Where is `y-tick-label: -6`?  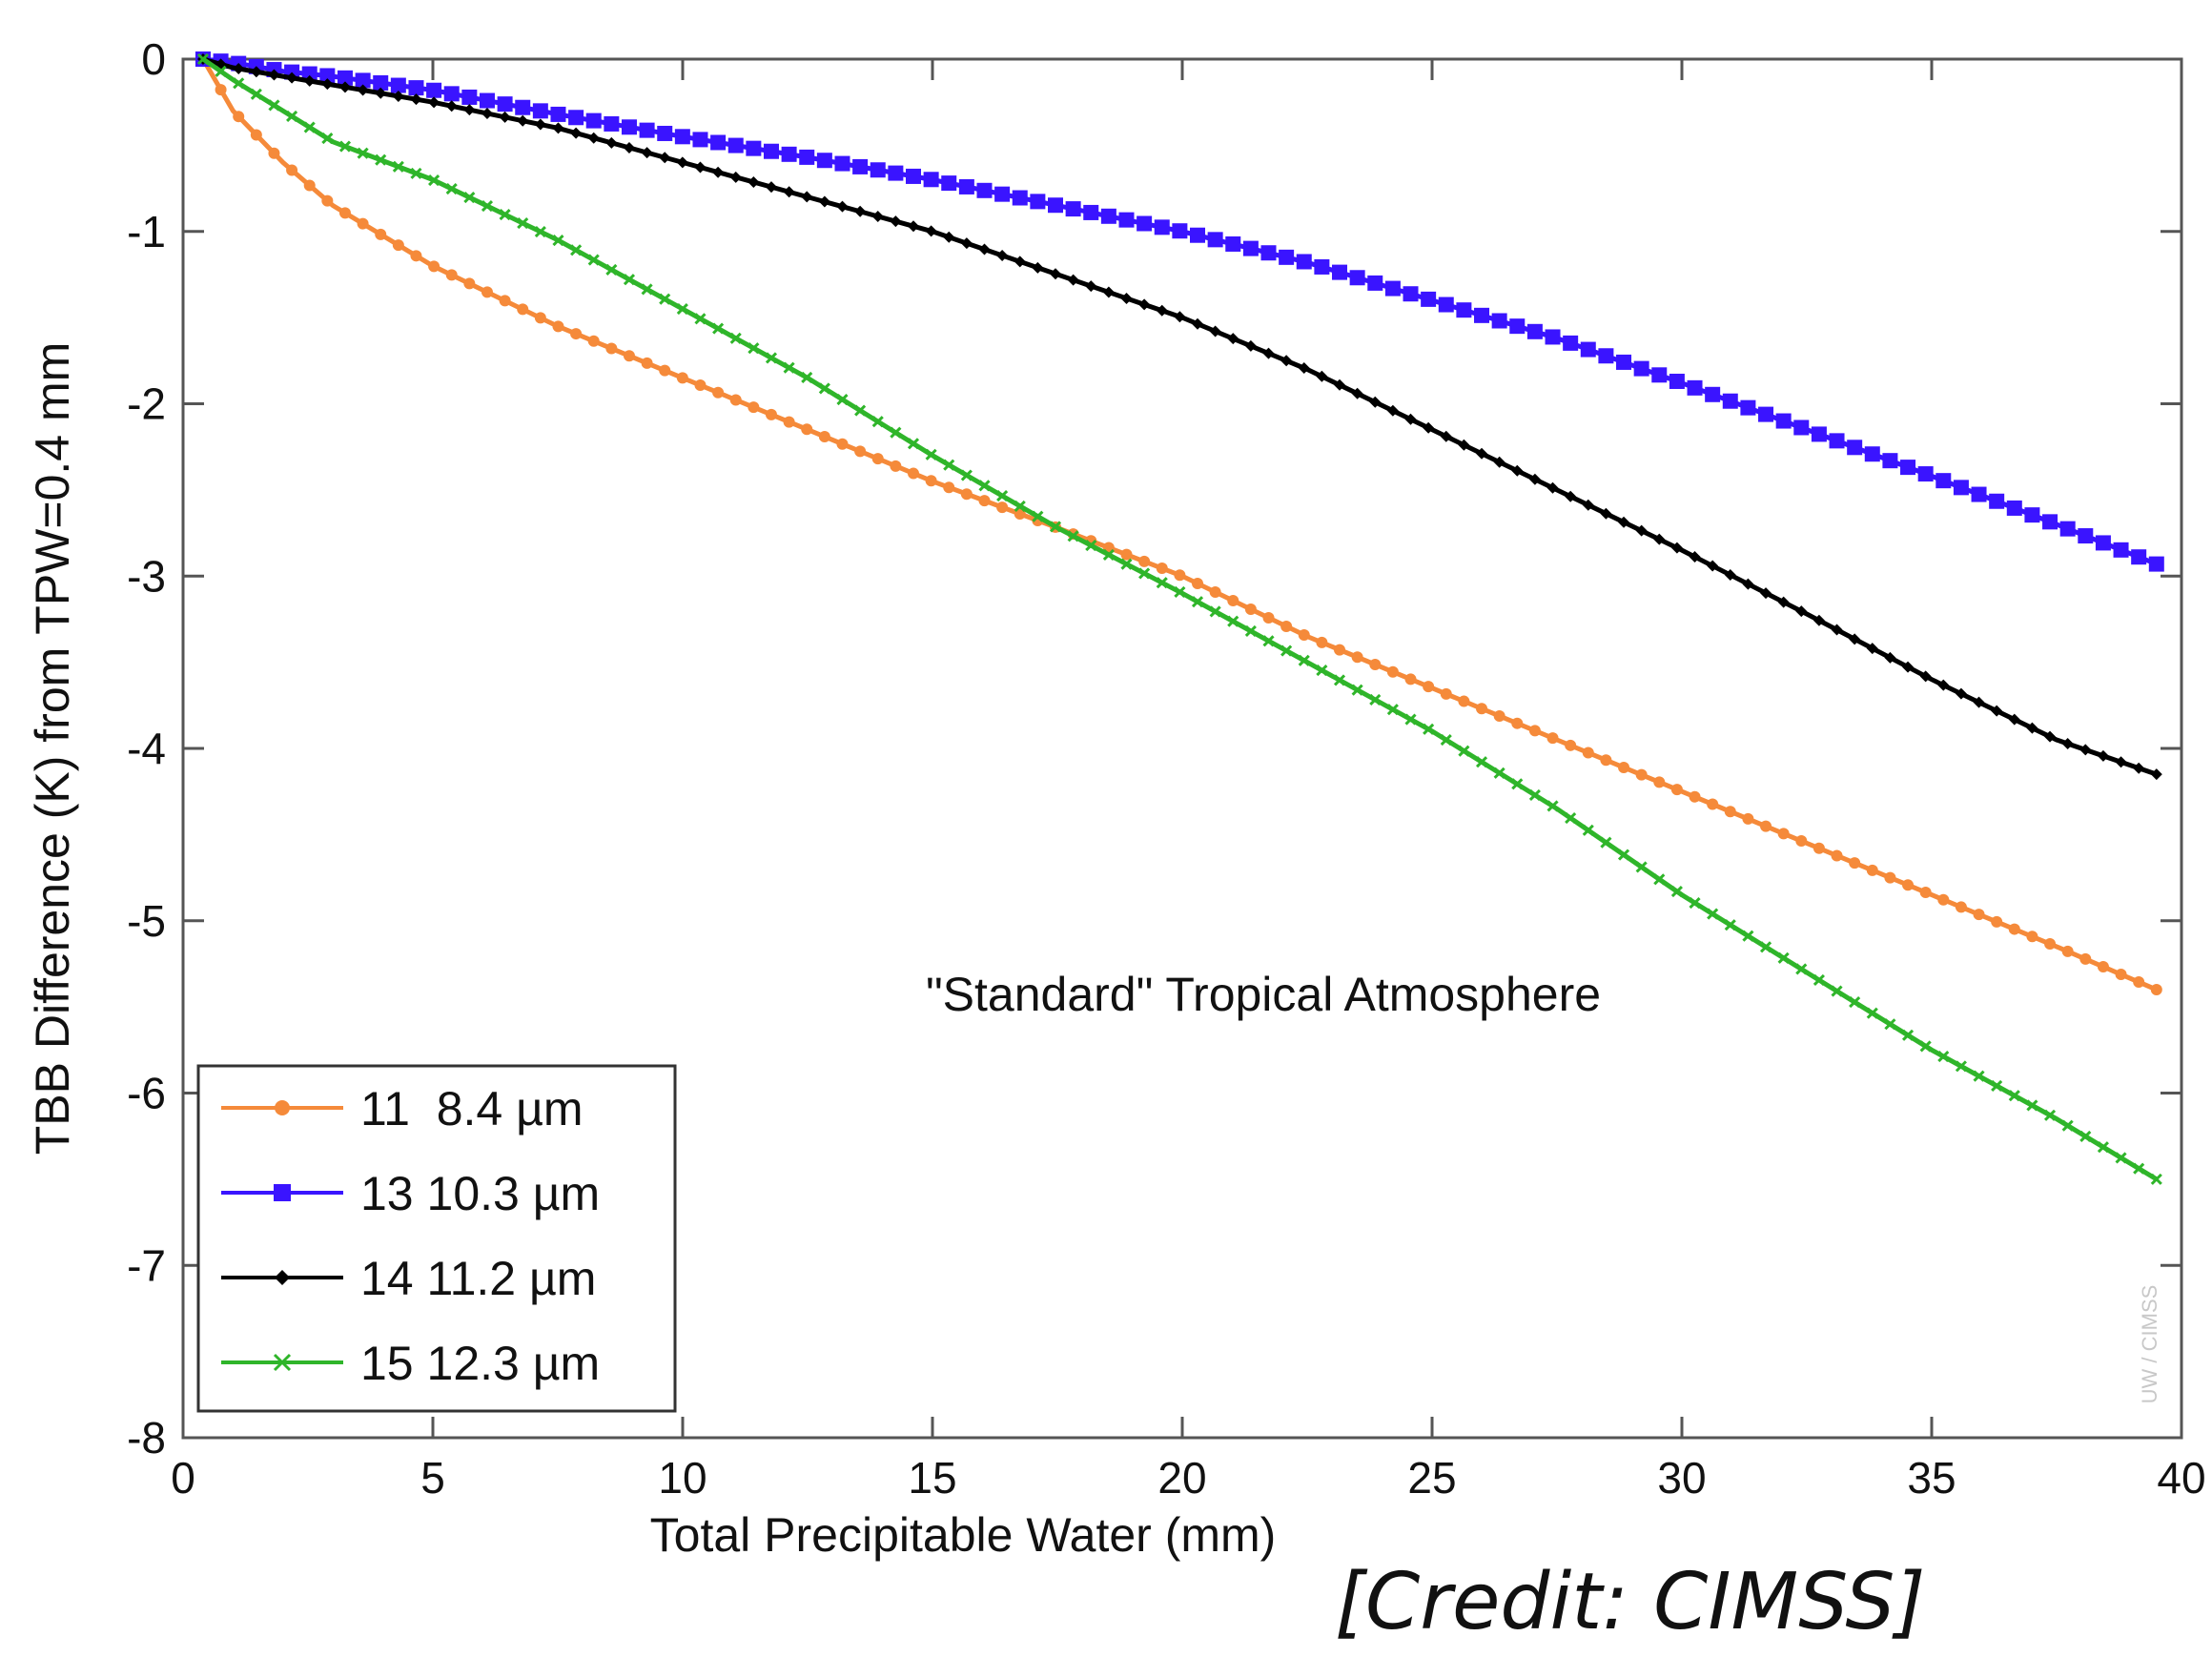 y-tick-label: -6 is located at coordinates (146, 1093).